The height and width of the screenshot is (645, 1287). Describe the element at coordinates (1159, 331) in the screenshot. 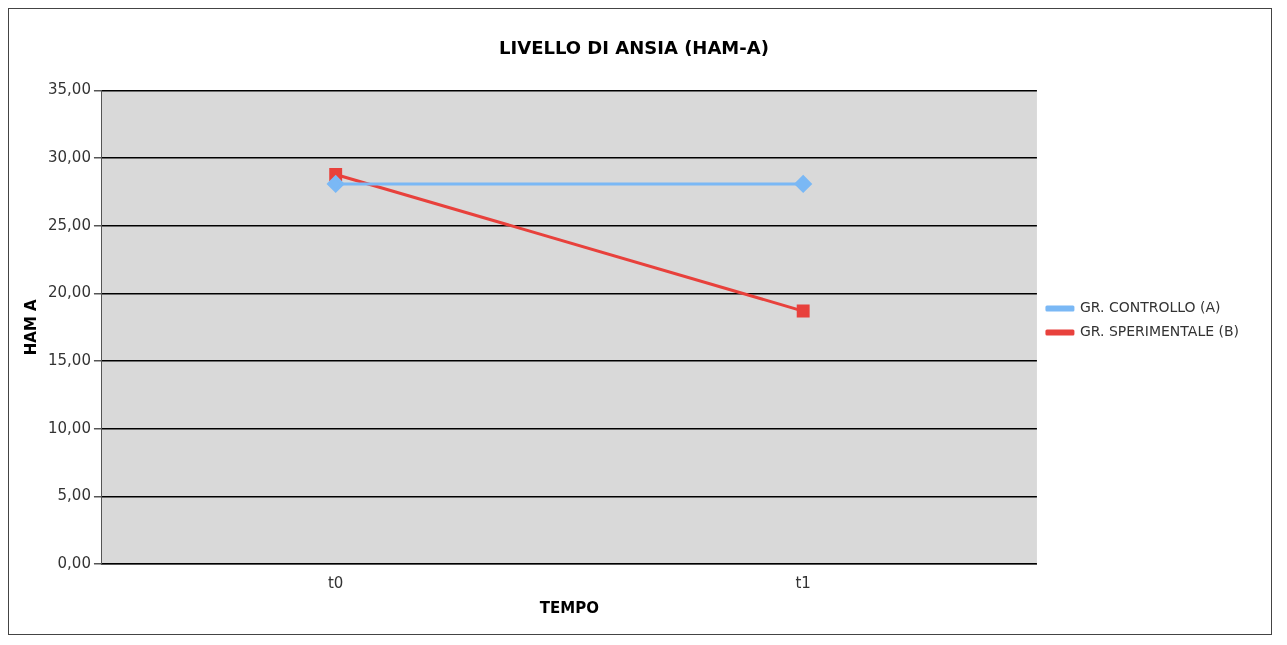

I see `legend-label: GR. SPERIMENTALE (B)` at that location.